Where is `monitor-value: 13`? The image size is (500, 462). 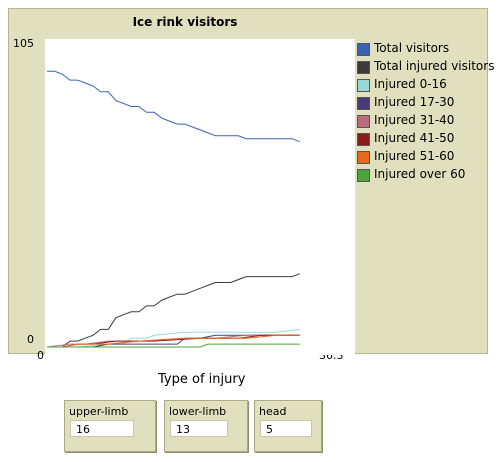
monitor-value: 13 is located at coordinates (199, 428).